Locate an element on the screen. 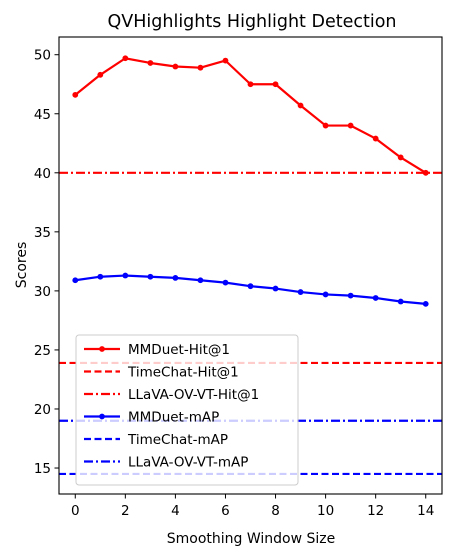 The width and height of the screenshot is (449, 558). legend-box is located at coordinates (187, 410).